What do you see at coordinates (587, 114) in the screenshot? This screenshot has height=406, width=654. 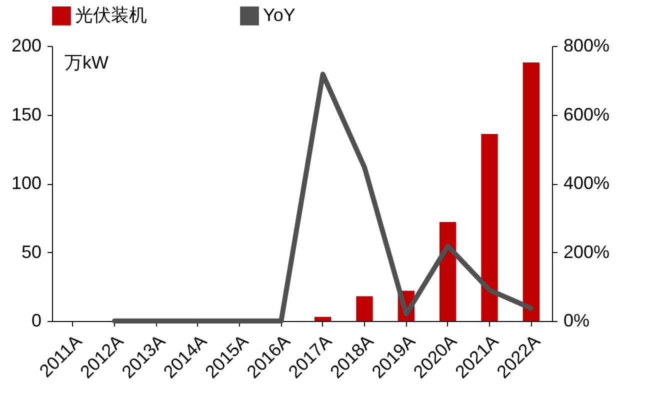 I see `y2-tick-label: 600%` at bounding box center [587, 114].